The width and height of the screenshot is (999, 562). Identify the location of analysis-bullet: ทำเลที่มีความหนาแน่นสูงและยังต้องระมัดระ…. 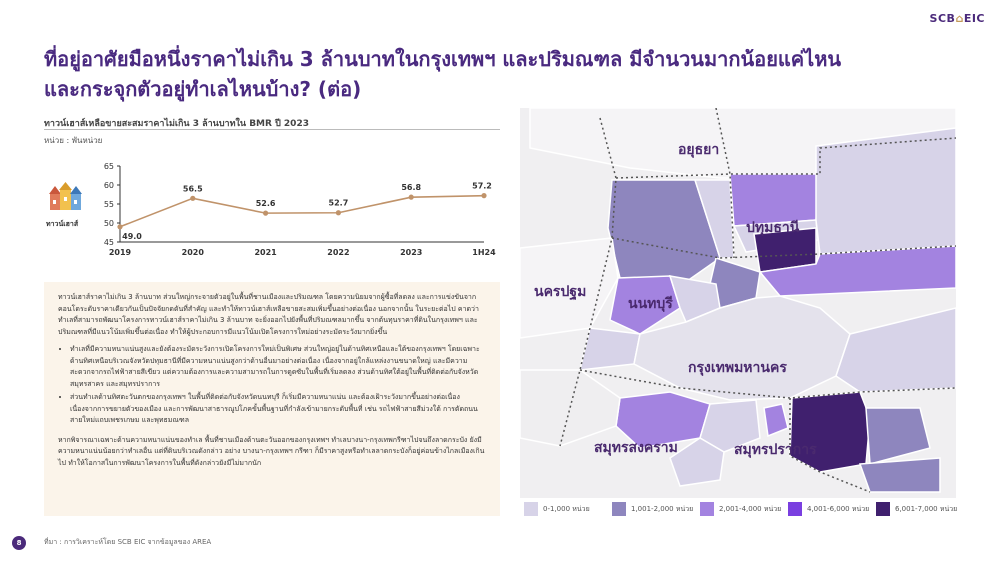
(278, 367).